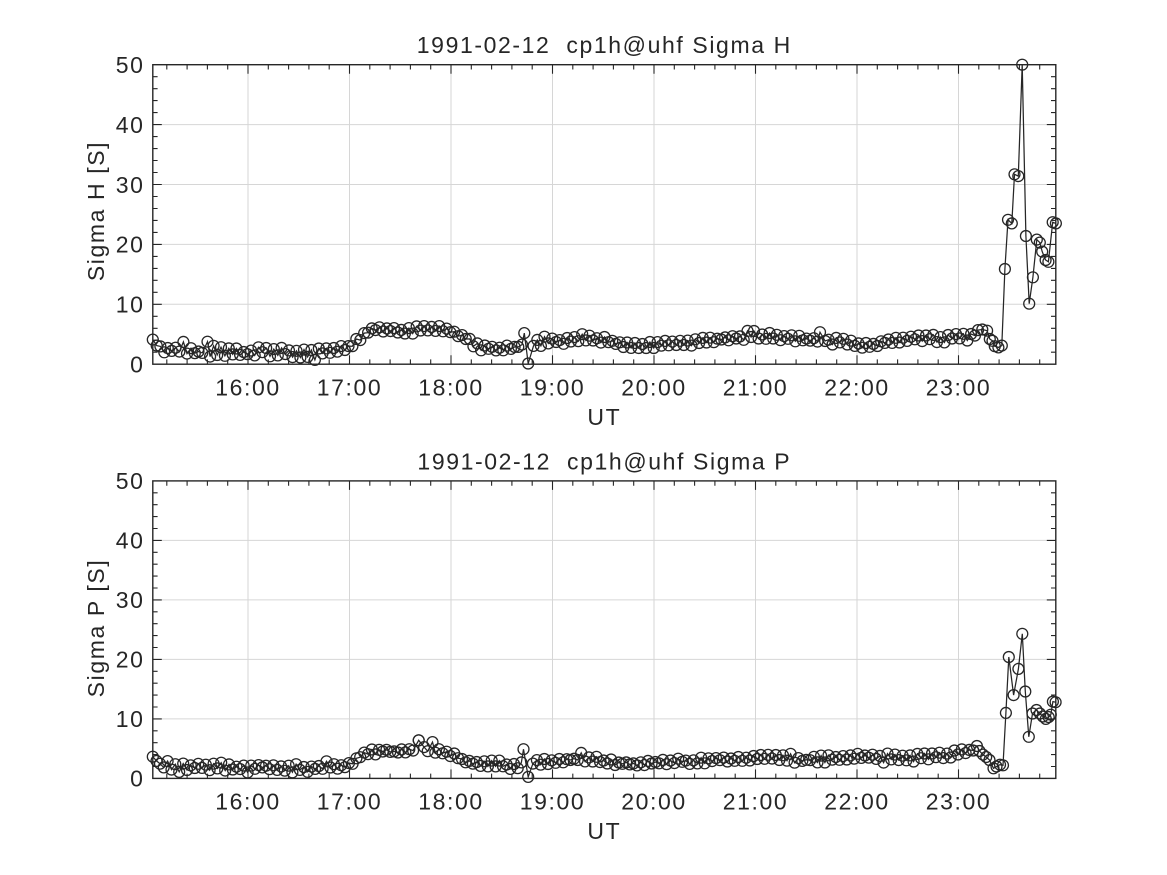 This screenshot has height=875, width=1167. What do you see at coordinates (96, 211) in the screenshot?
I see `svg-text: Sigma H [S]` at bounding box center [96, 211].